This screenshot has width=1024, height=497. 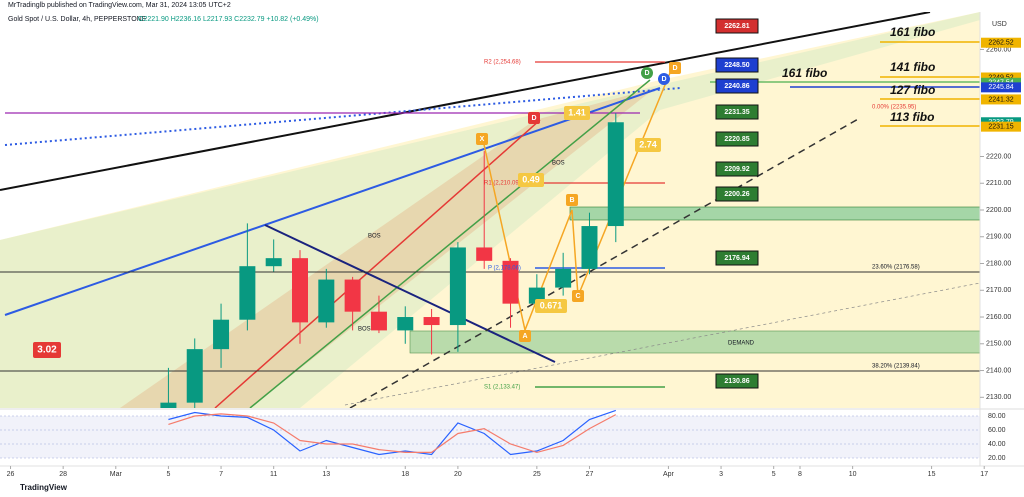 What do you see at coordinates (997, 416) in the screenshot?
I see `osc-tick-label: 80.00` at bounding box center [997, 416].